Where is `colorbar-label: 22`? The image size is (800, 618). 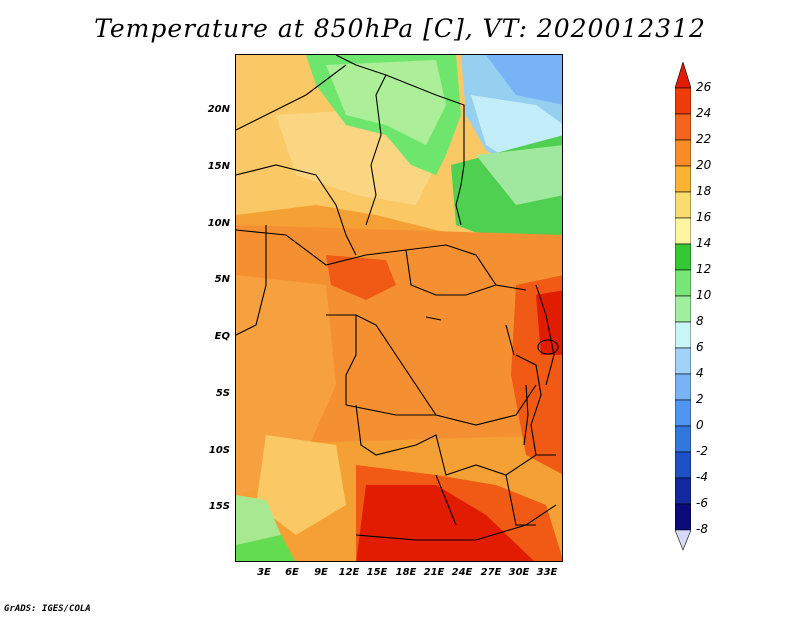
colorbar-label: 22 is located at coordinates (704, 139).